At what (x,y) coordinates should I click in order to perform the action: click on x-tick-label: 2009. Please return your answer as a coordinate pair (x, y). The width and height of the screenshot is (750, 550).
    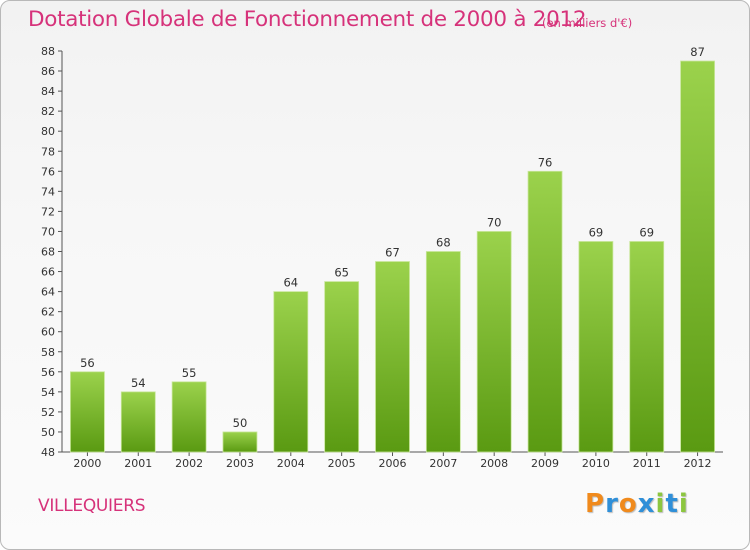
    Looking at the image, I should click on (545, 463).